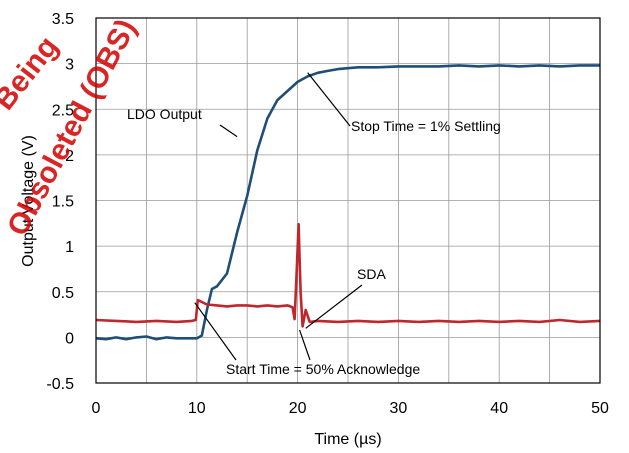 This screenshot has width=629, height=453. I want to click on annotation-stop-time: Stop Time = 1% Settling, so click(426, 126).